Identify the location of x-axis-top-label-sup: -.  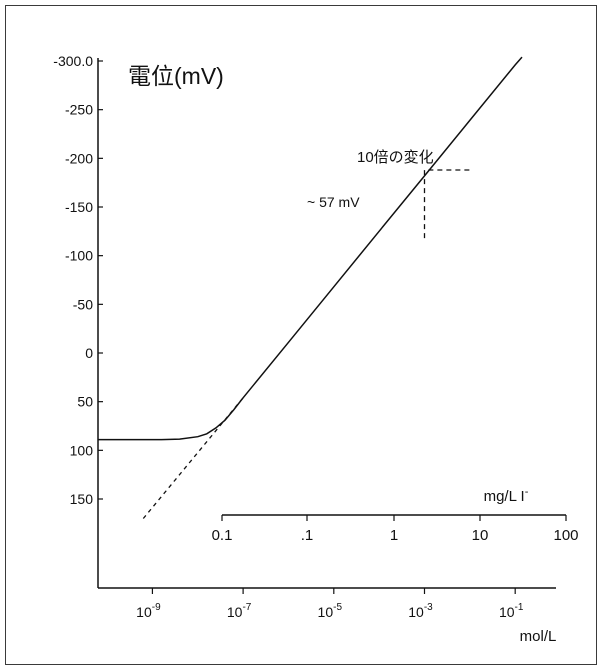
(527, 492).